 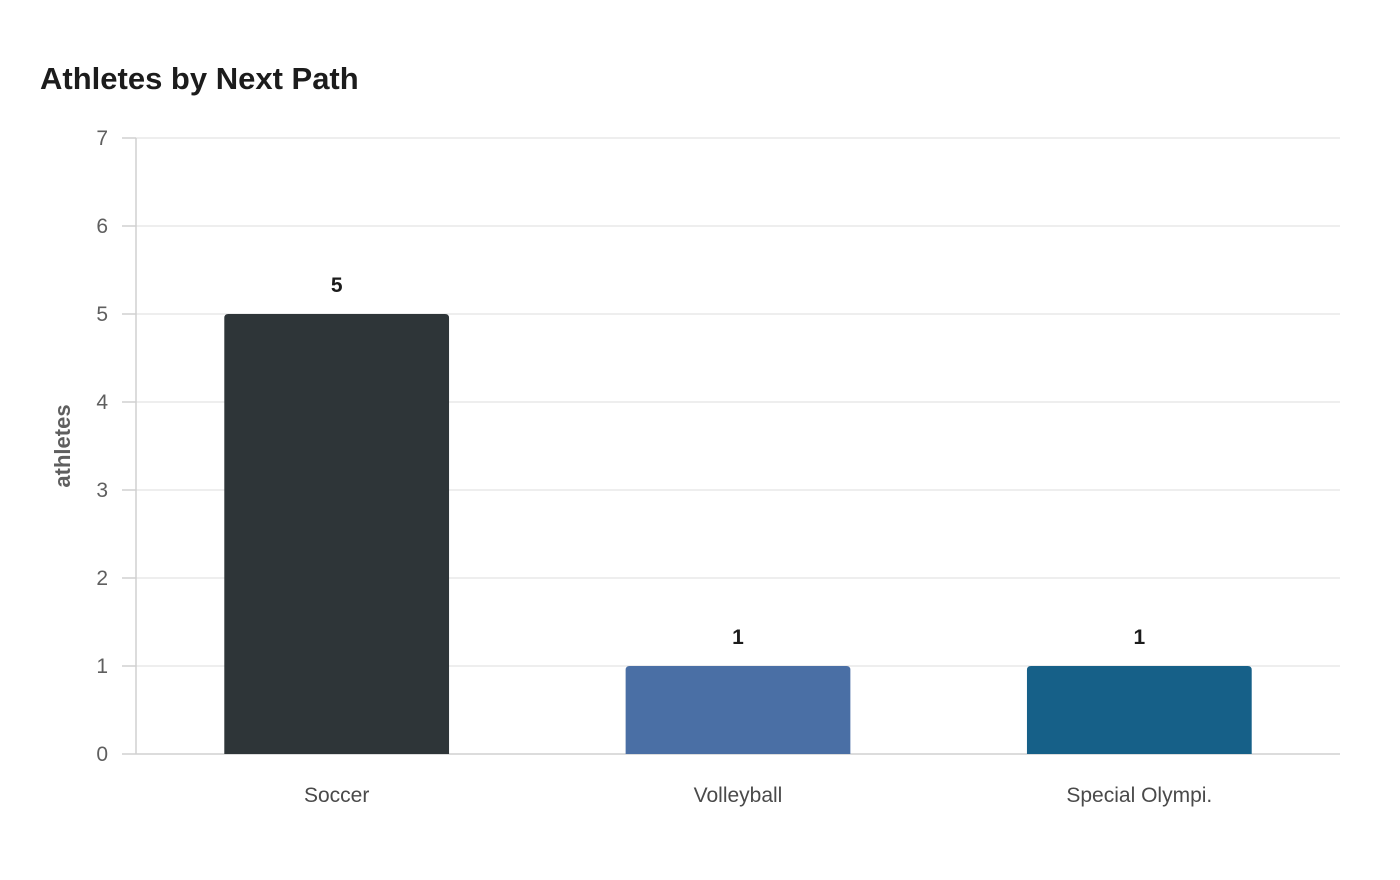 What do you see at coordinates (337, 534) in the screenshot?
I see `bar-soccer` at bounding box center [337, 534].